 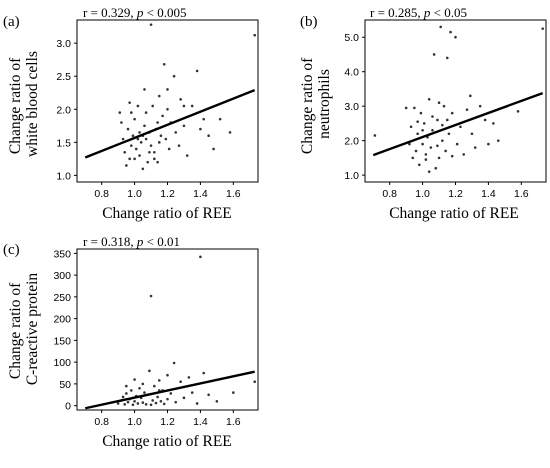 What do you see at coordinates (62, 363) in the screenshot?
I see `y-tick-label: 100` at bounding box center [62, 363].